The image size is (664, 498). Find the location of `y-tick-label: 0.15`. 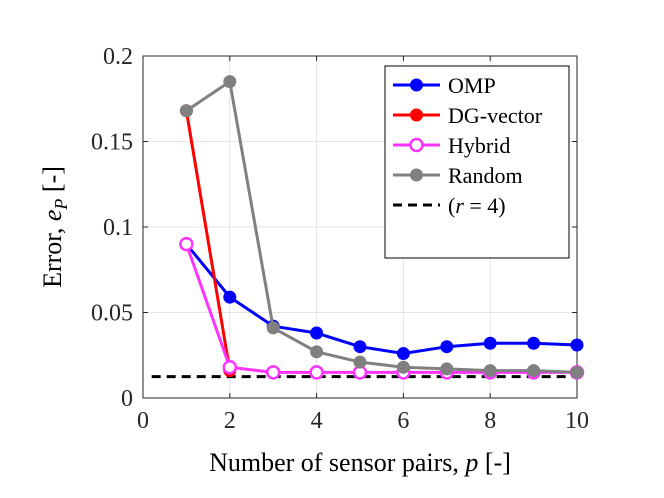

y-tick-label: 0.15 is located at coordinates (112, 143).